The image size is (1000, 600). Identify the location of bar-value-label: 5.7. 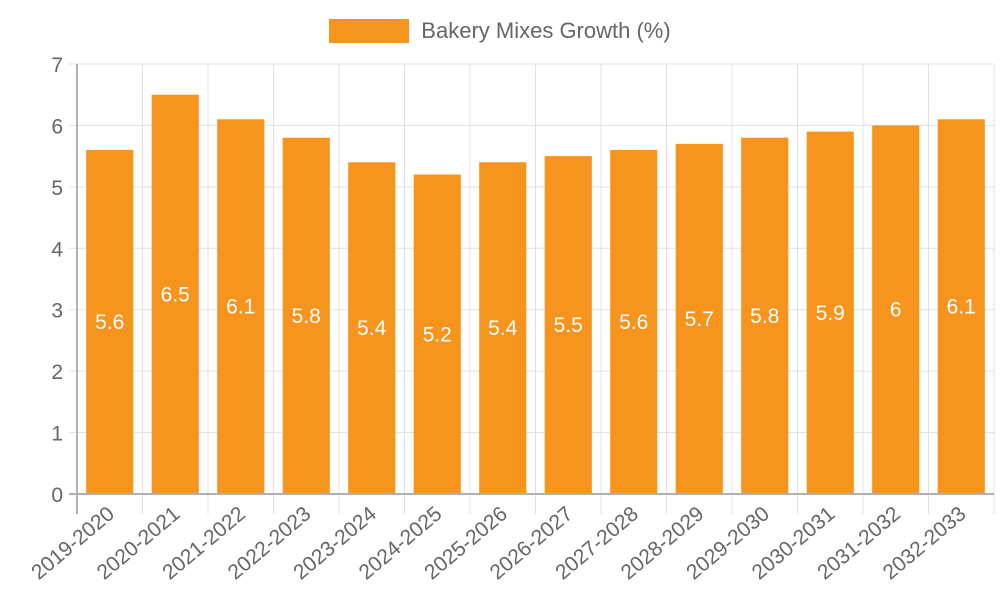
(699, 319).